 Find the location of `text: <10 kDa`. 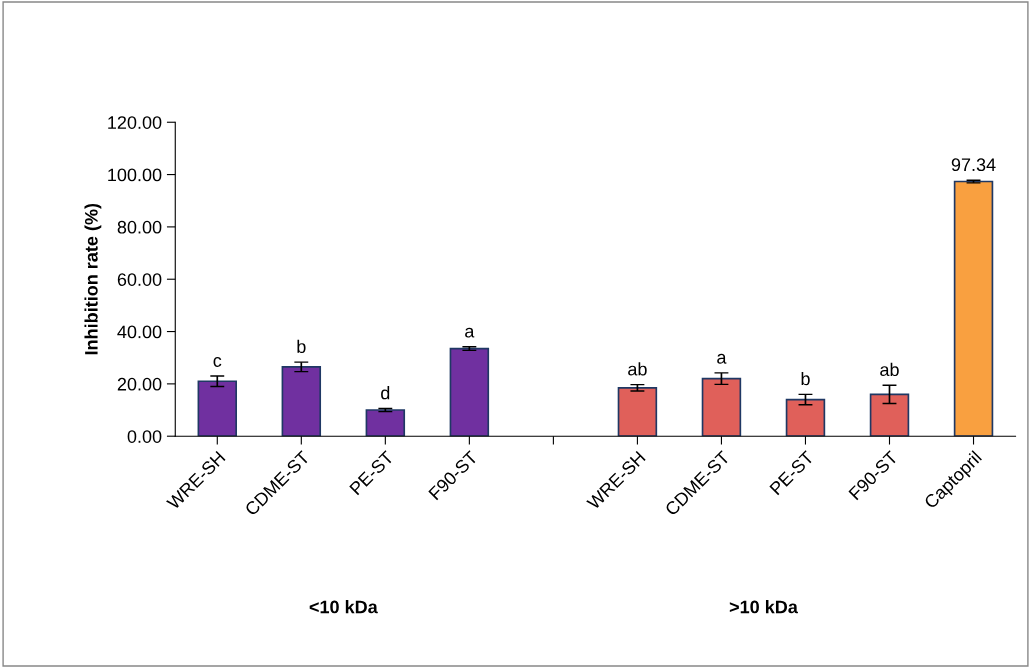

text: <10 kDa is located at coordinates (343, 607).